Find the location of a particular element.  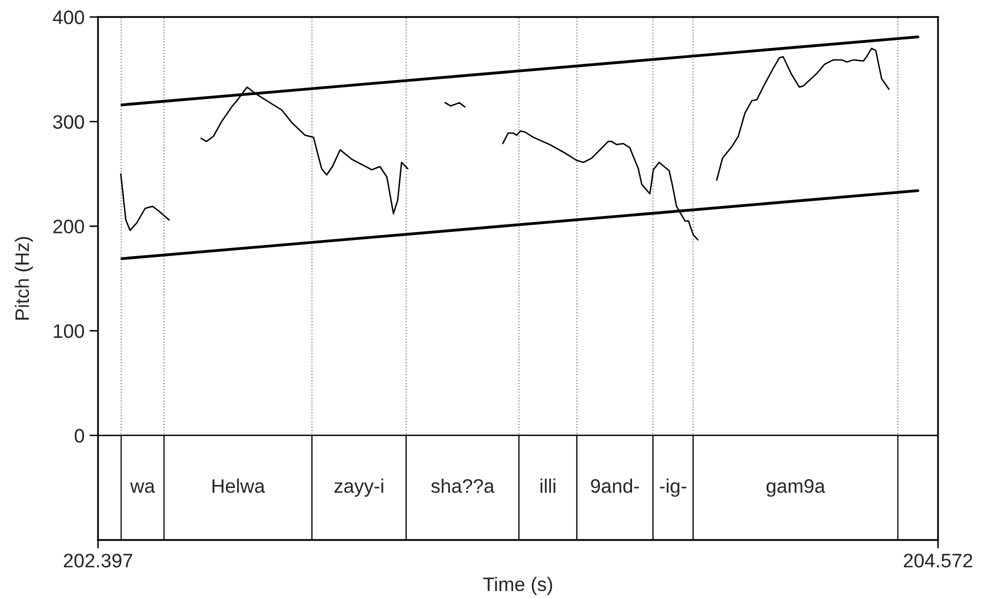

band-label: 9and- is located at coordinates (614, 485).